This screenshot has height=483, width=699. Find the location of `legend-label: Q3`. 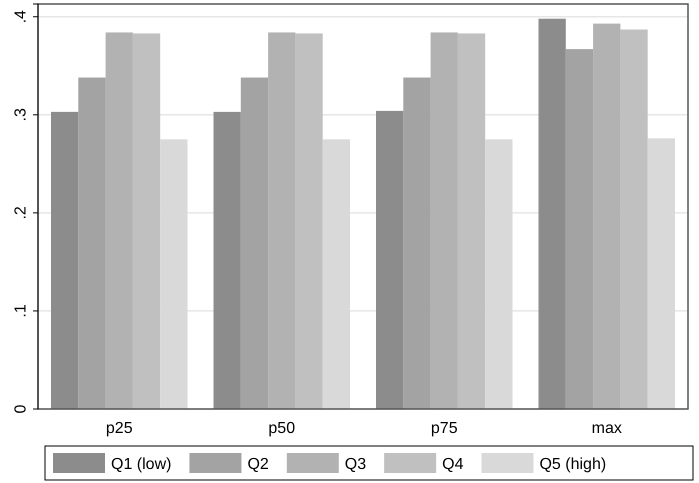

legend-label: Q3 is located at coordinates (355, 464).